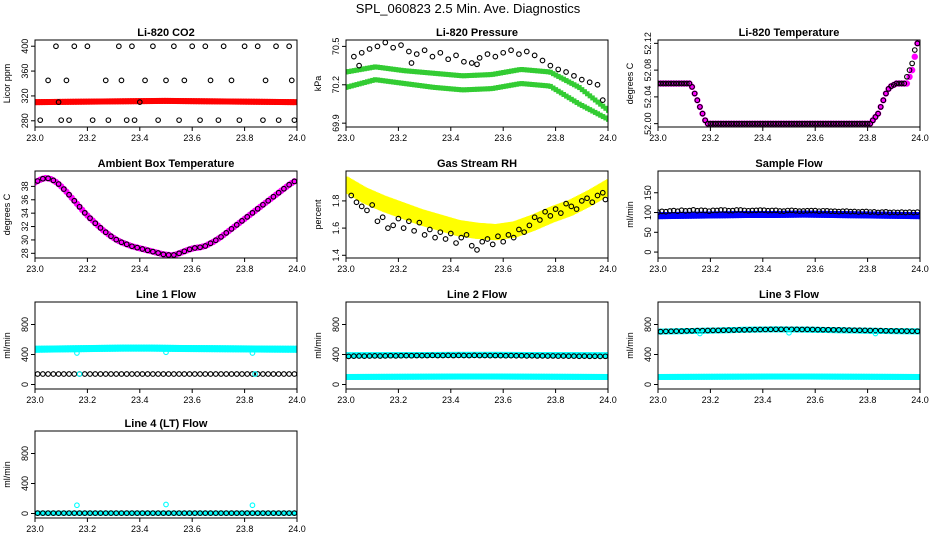 The width and height of the screenshot is (936, 540). Describe the element at coordinates (336, 354) in the screenshot. I see `y-tick-label: 400` at that location.